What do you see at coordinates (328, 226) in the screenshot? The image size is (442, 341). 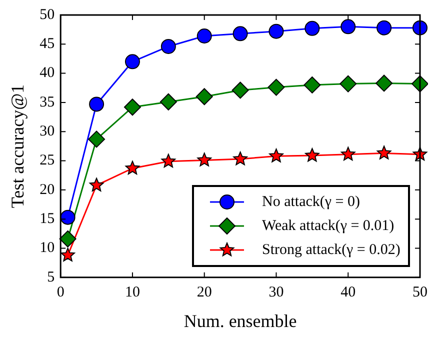 I see `legend-label: Weak attack(γ = 0.01)` at bounding box center [328, 226].